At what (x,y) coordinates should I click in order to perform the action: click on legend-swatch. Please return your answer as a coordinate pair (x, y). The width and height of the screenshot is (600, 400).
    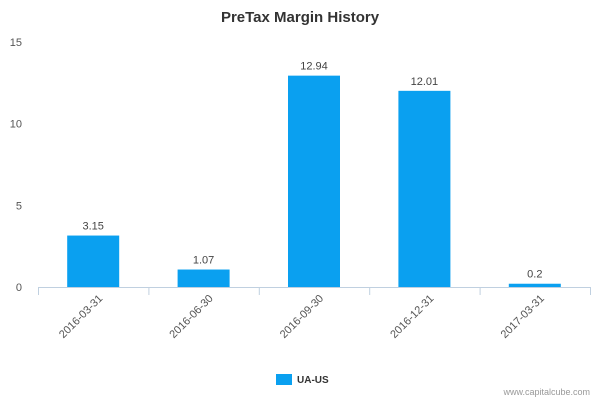
    Looking at the image, I should click on (284, 379).